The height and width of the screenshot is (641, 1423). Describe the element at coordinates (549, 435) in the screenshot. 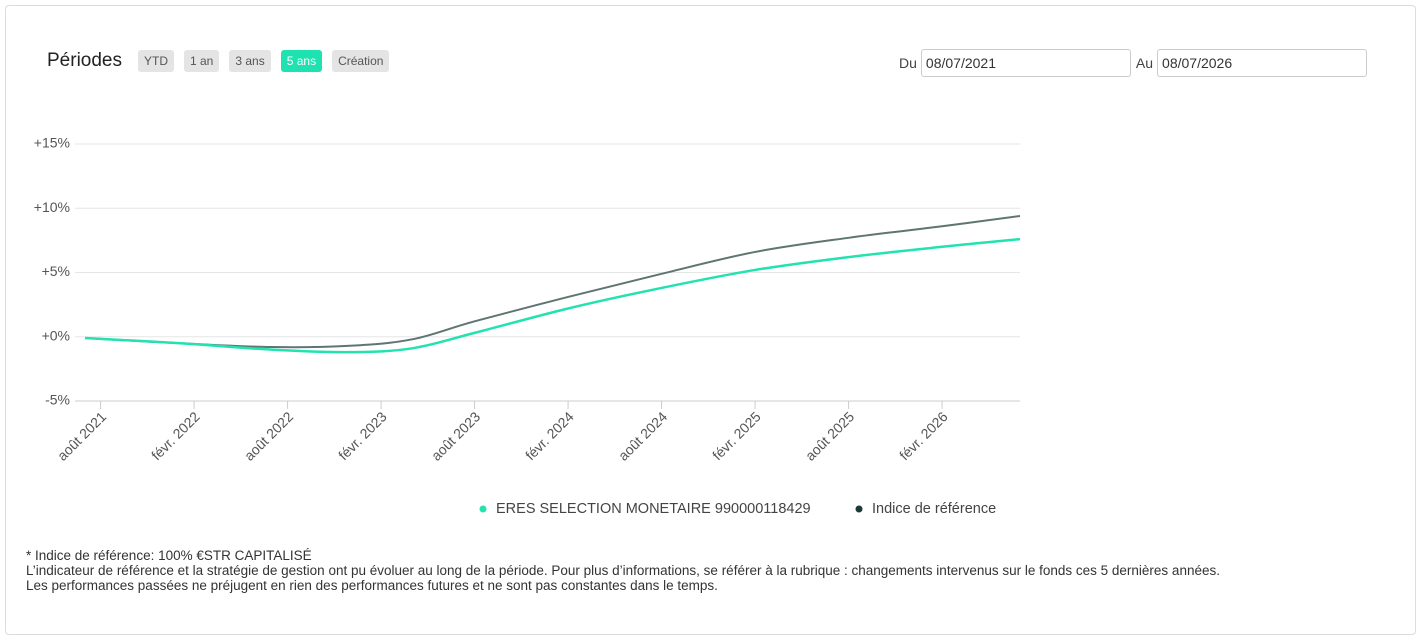

I see `x-tick-label: févr. 2024` at that location.